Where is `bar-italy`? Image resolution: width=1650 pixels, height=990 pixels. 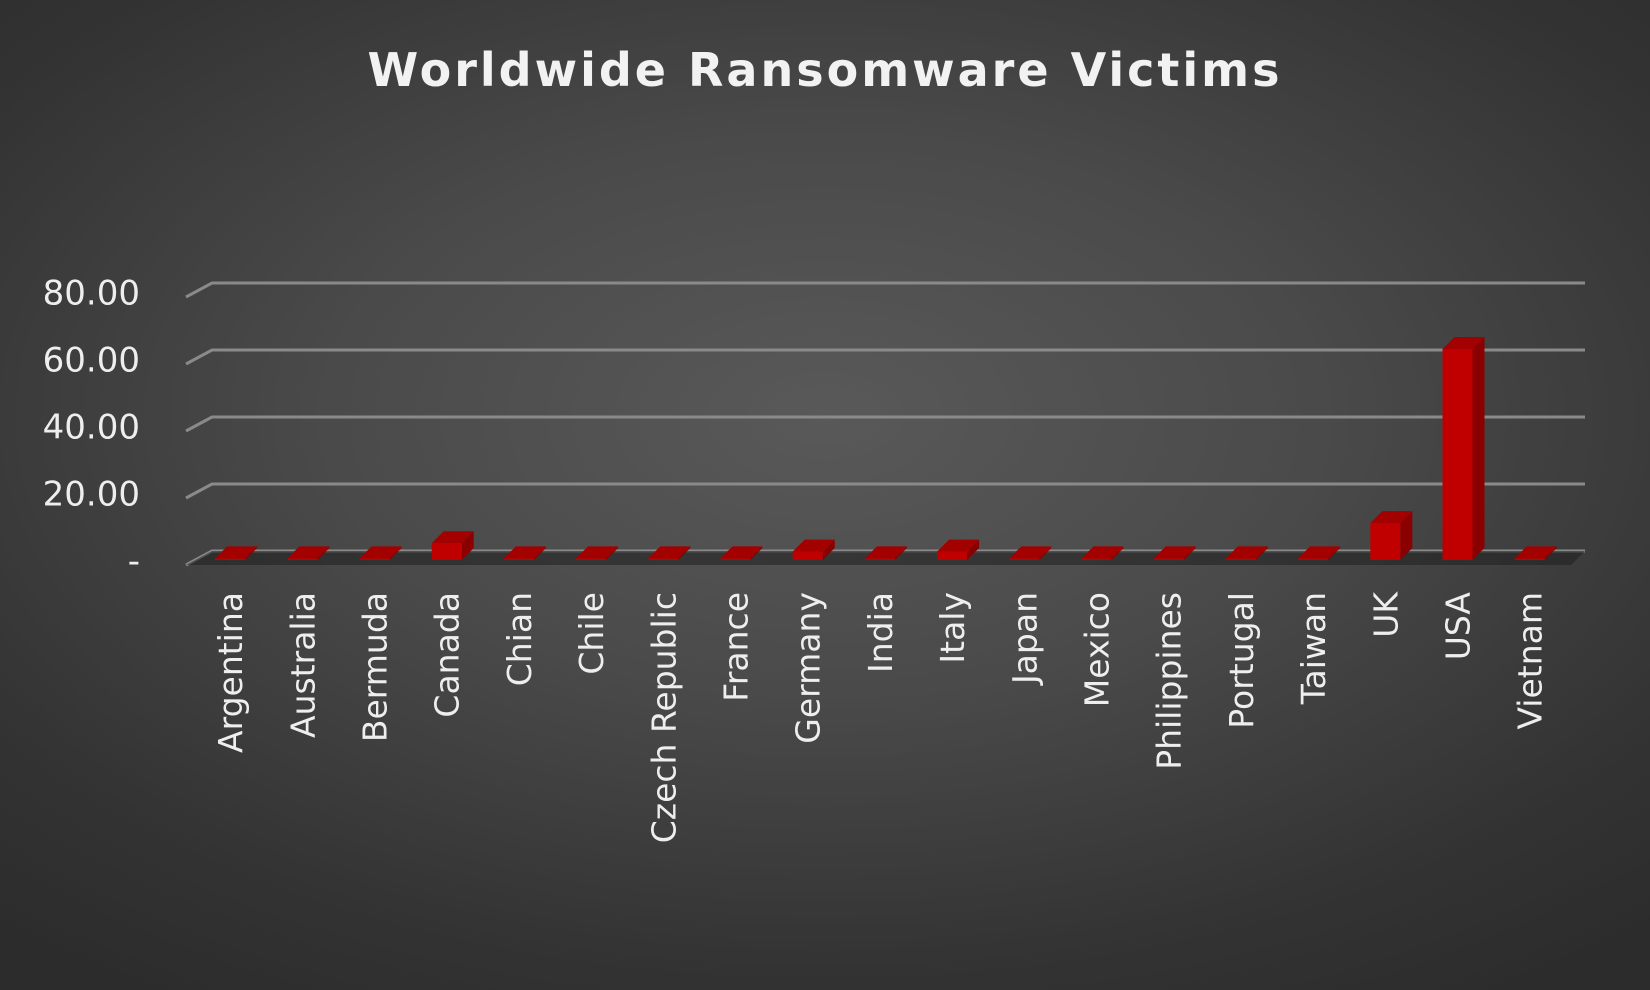
bar-italy is located at coordinates (958, 549).